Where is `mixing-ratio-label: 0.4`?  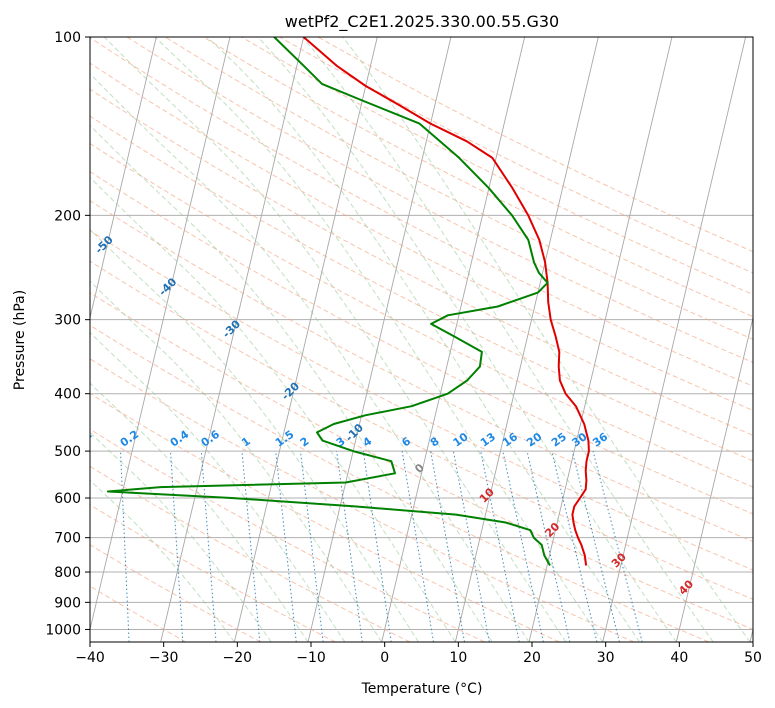
mixing-ratio-label: 0.4 is located at coordinates (180, 439).